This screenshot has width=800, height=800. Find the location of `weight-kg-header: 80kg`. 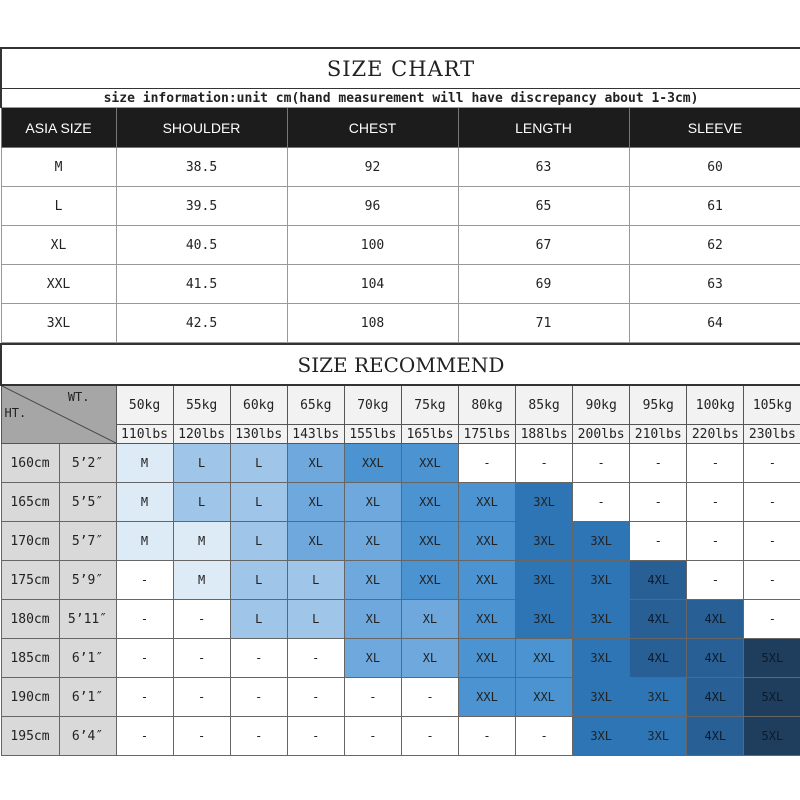

weight-kg-header: 80kg is located at coordinates (487, 404).